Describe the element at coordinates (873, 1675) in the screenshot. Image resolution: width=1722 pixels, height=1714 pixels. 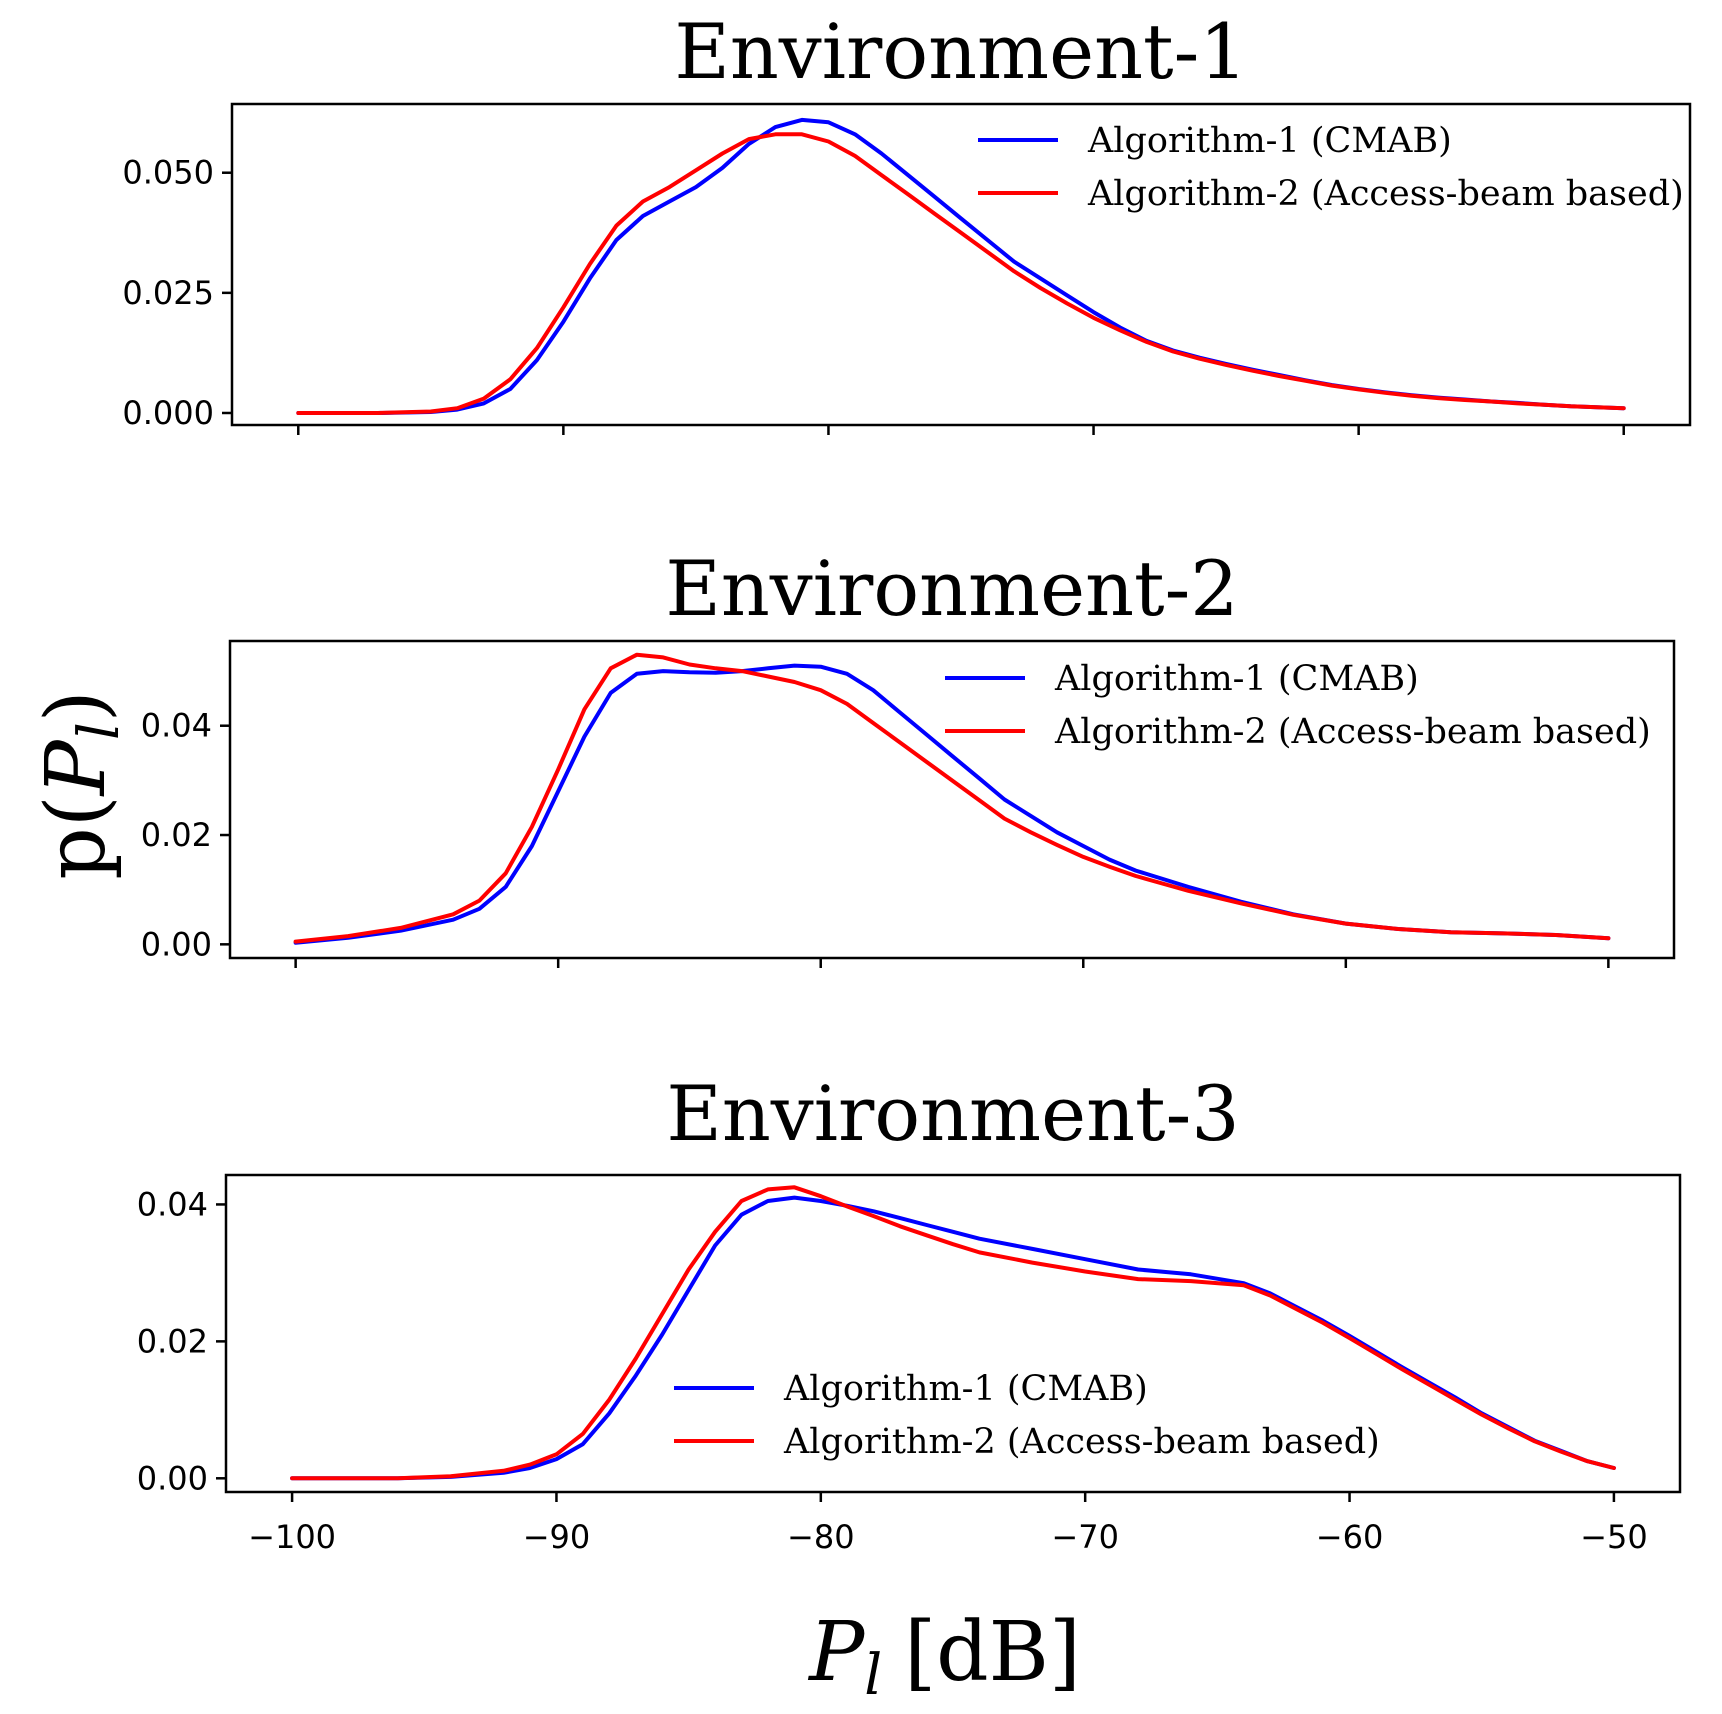
I see `x-axis-label-subscript: l` at that location.